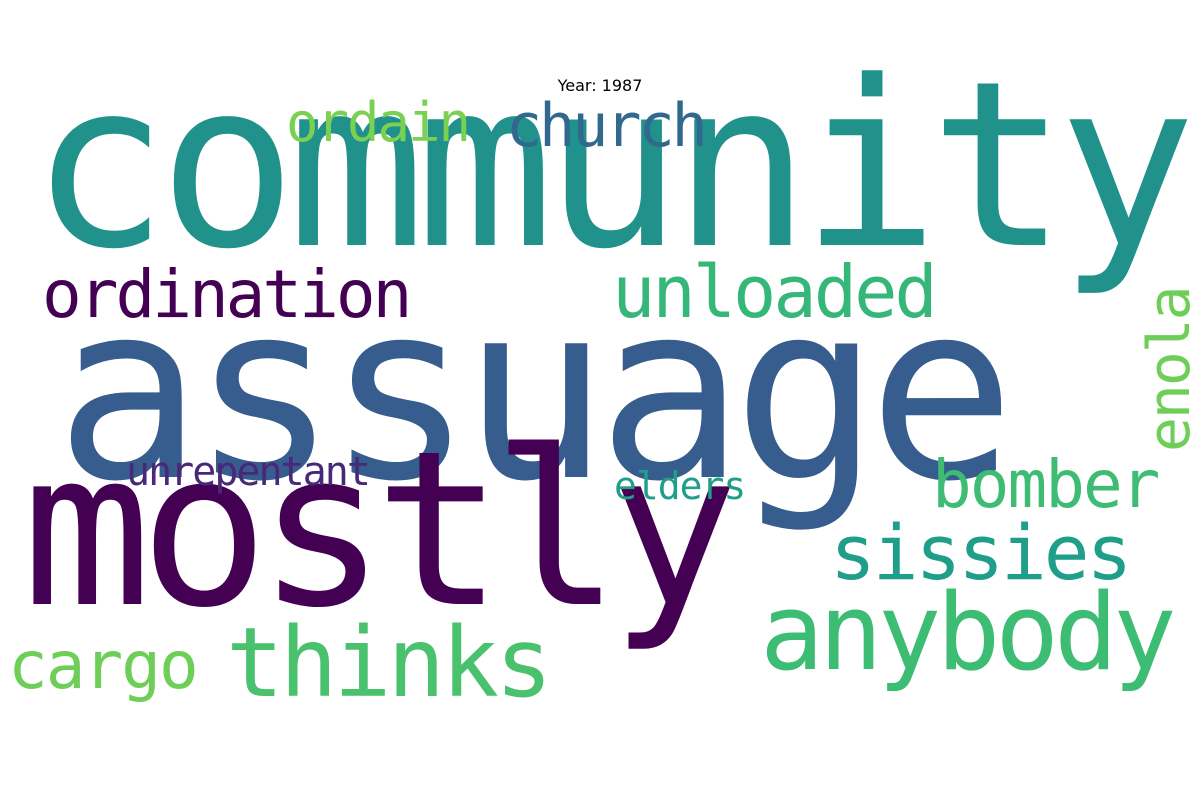 Image resolution: width=1200 pixels, height=800 pixels. I want to click on word-cargo: cargo, so click(103, 665).